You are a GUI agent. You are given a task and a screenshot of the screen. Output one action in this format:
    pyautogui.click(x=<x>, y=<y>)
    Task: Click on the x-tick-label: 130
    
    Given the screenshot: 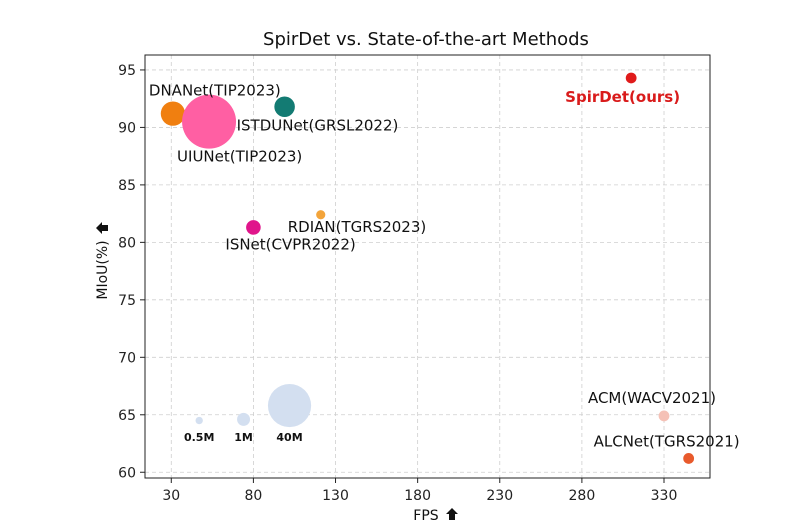 What is the action you would take?
    pyautogui.click(x=335, y=496)
    